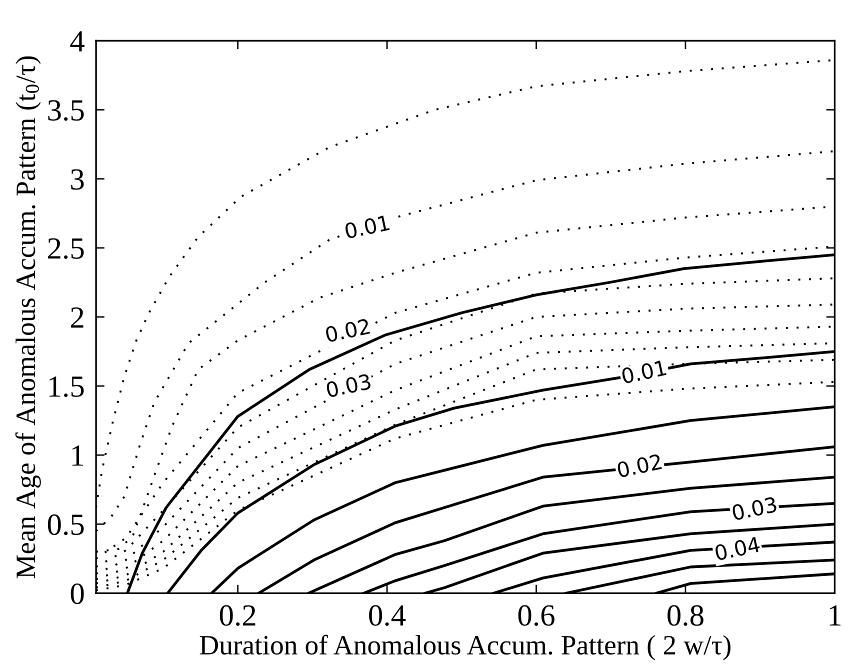 This screenshot has height=668, width=850. Describe the element at coordinates (78, 456) in the screenshot. I see `y-tick-label: 1` at that location.